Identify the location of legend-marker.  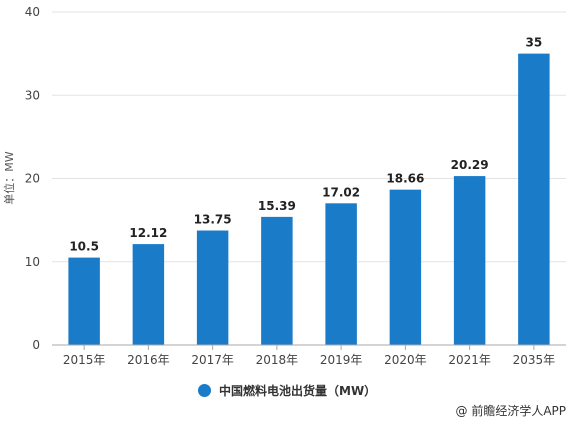
(204, 390).